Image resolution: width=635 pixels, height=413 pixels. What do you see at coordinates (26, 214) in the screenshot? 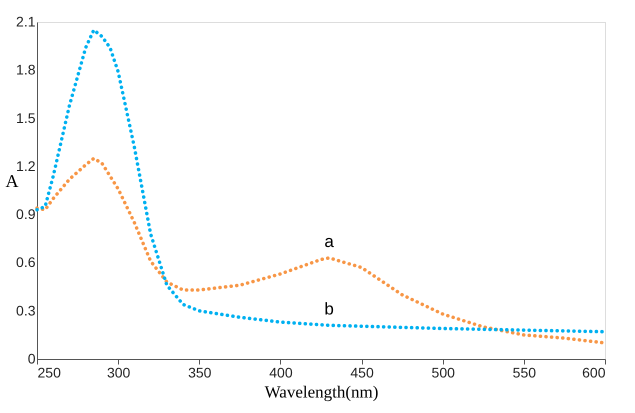
I see `y-tick-label: 0.9` at bounding box center [26, 214].